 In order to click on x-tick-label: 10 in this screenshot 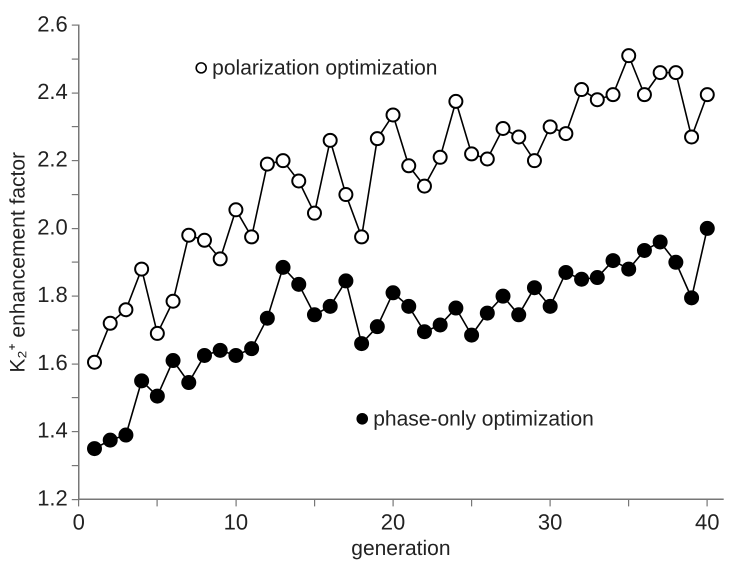, I will do `click(236, 522)`.